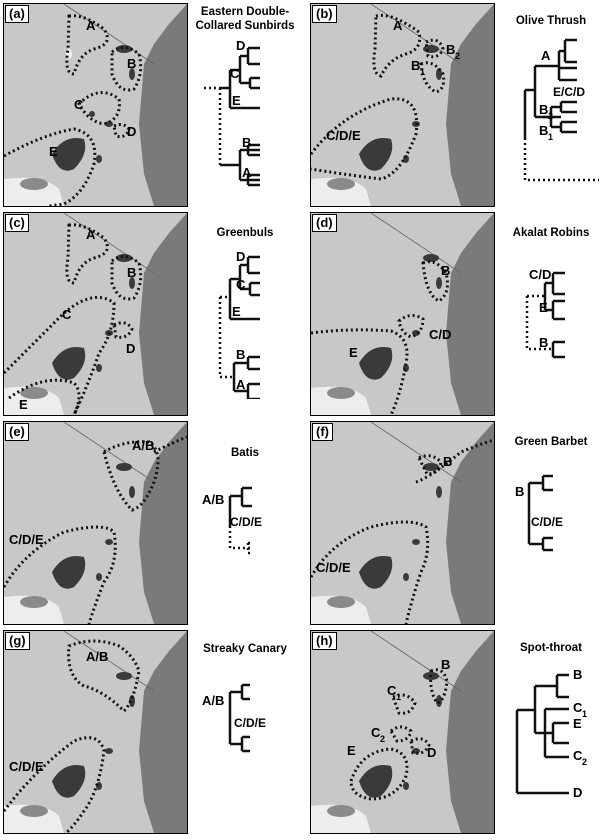  What do you see at coordinates (402, 314) in the screenshot?
I see `map-d: B C/D E (d)` at bounding box center [402, 314].